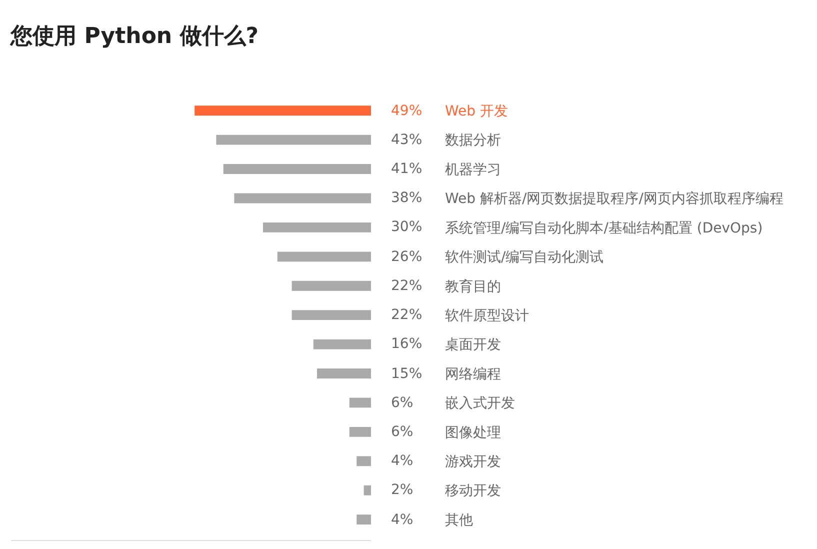 Image resolution: width=817 pixels, height=549 pixels. Describe the element at coordinates (406, 227) in the screenshot. I see `data-label: 30%` at that location.